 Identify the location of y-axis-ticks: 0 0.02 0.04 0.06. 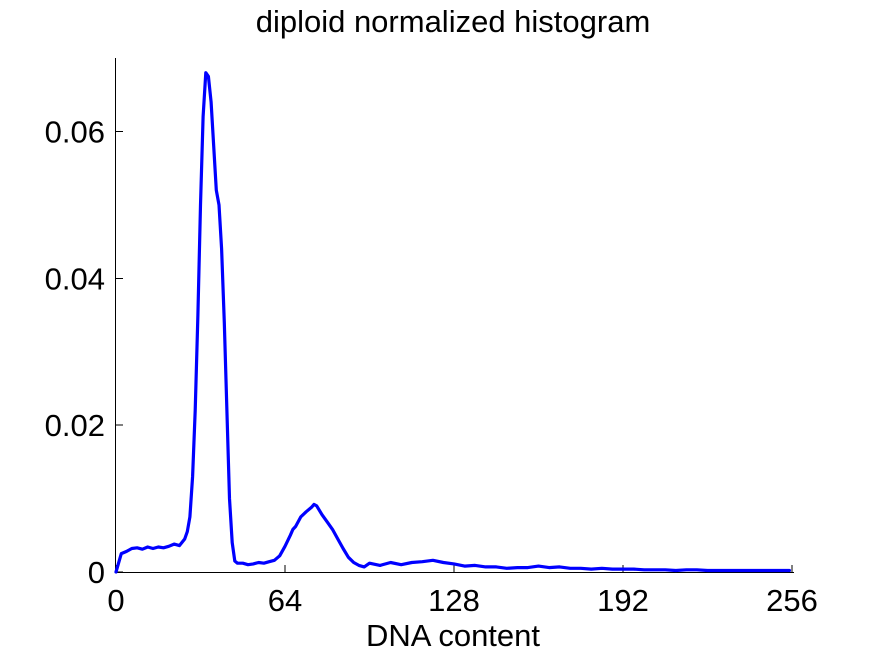
(84, 352).